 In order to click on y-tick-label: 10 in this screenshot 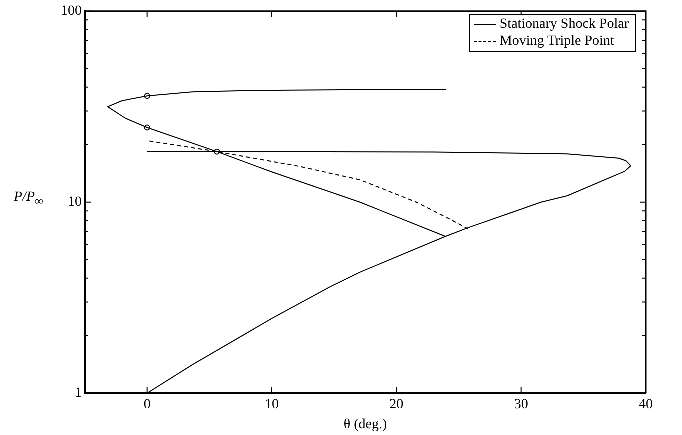, I will do `click(75, 202)`.